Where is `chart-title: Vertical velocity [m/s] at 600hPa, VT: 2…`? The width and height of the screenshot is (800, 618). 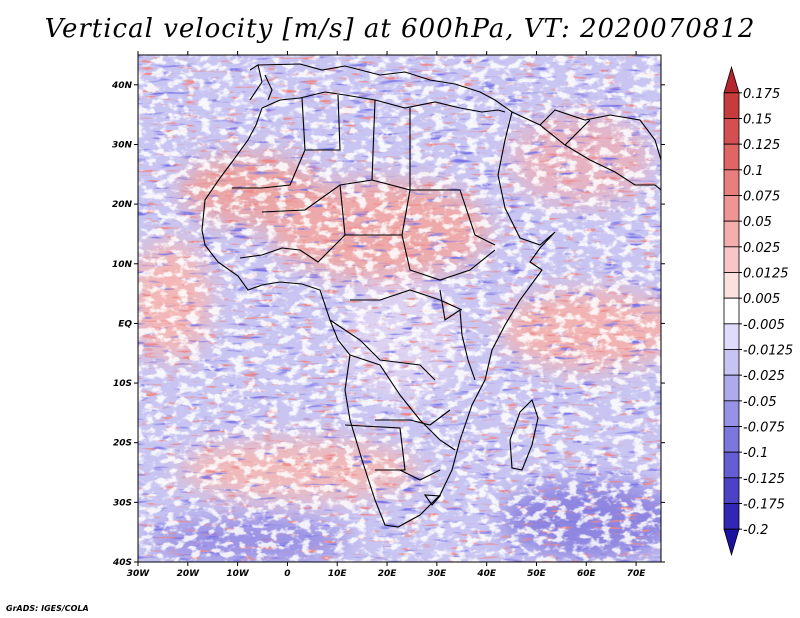 chart-title: Vertical velocity [m/s] at 600hPa, VT: 2… is located at coordinates (400, 29).